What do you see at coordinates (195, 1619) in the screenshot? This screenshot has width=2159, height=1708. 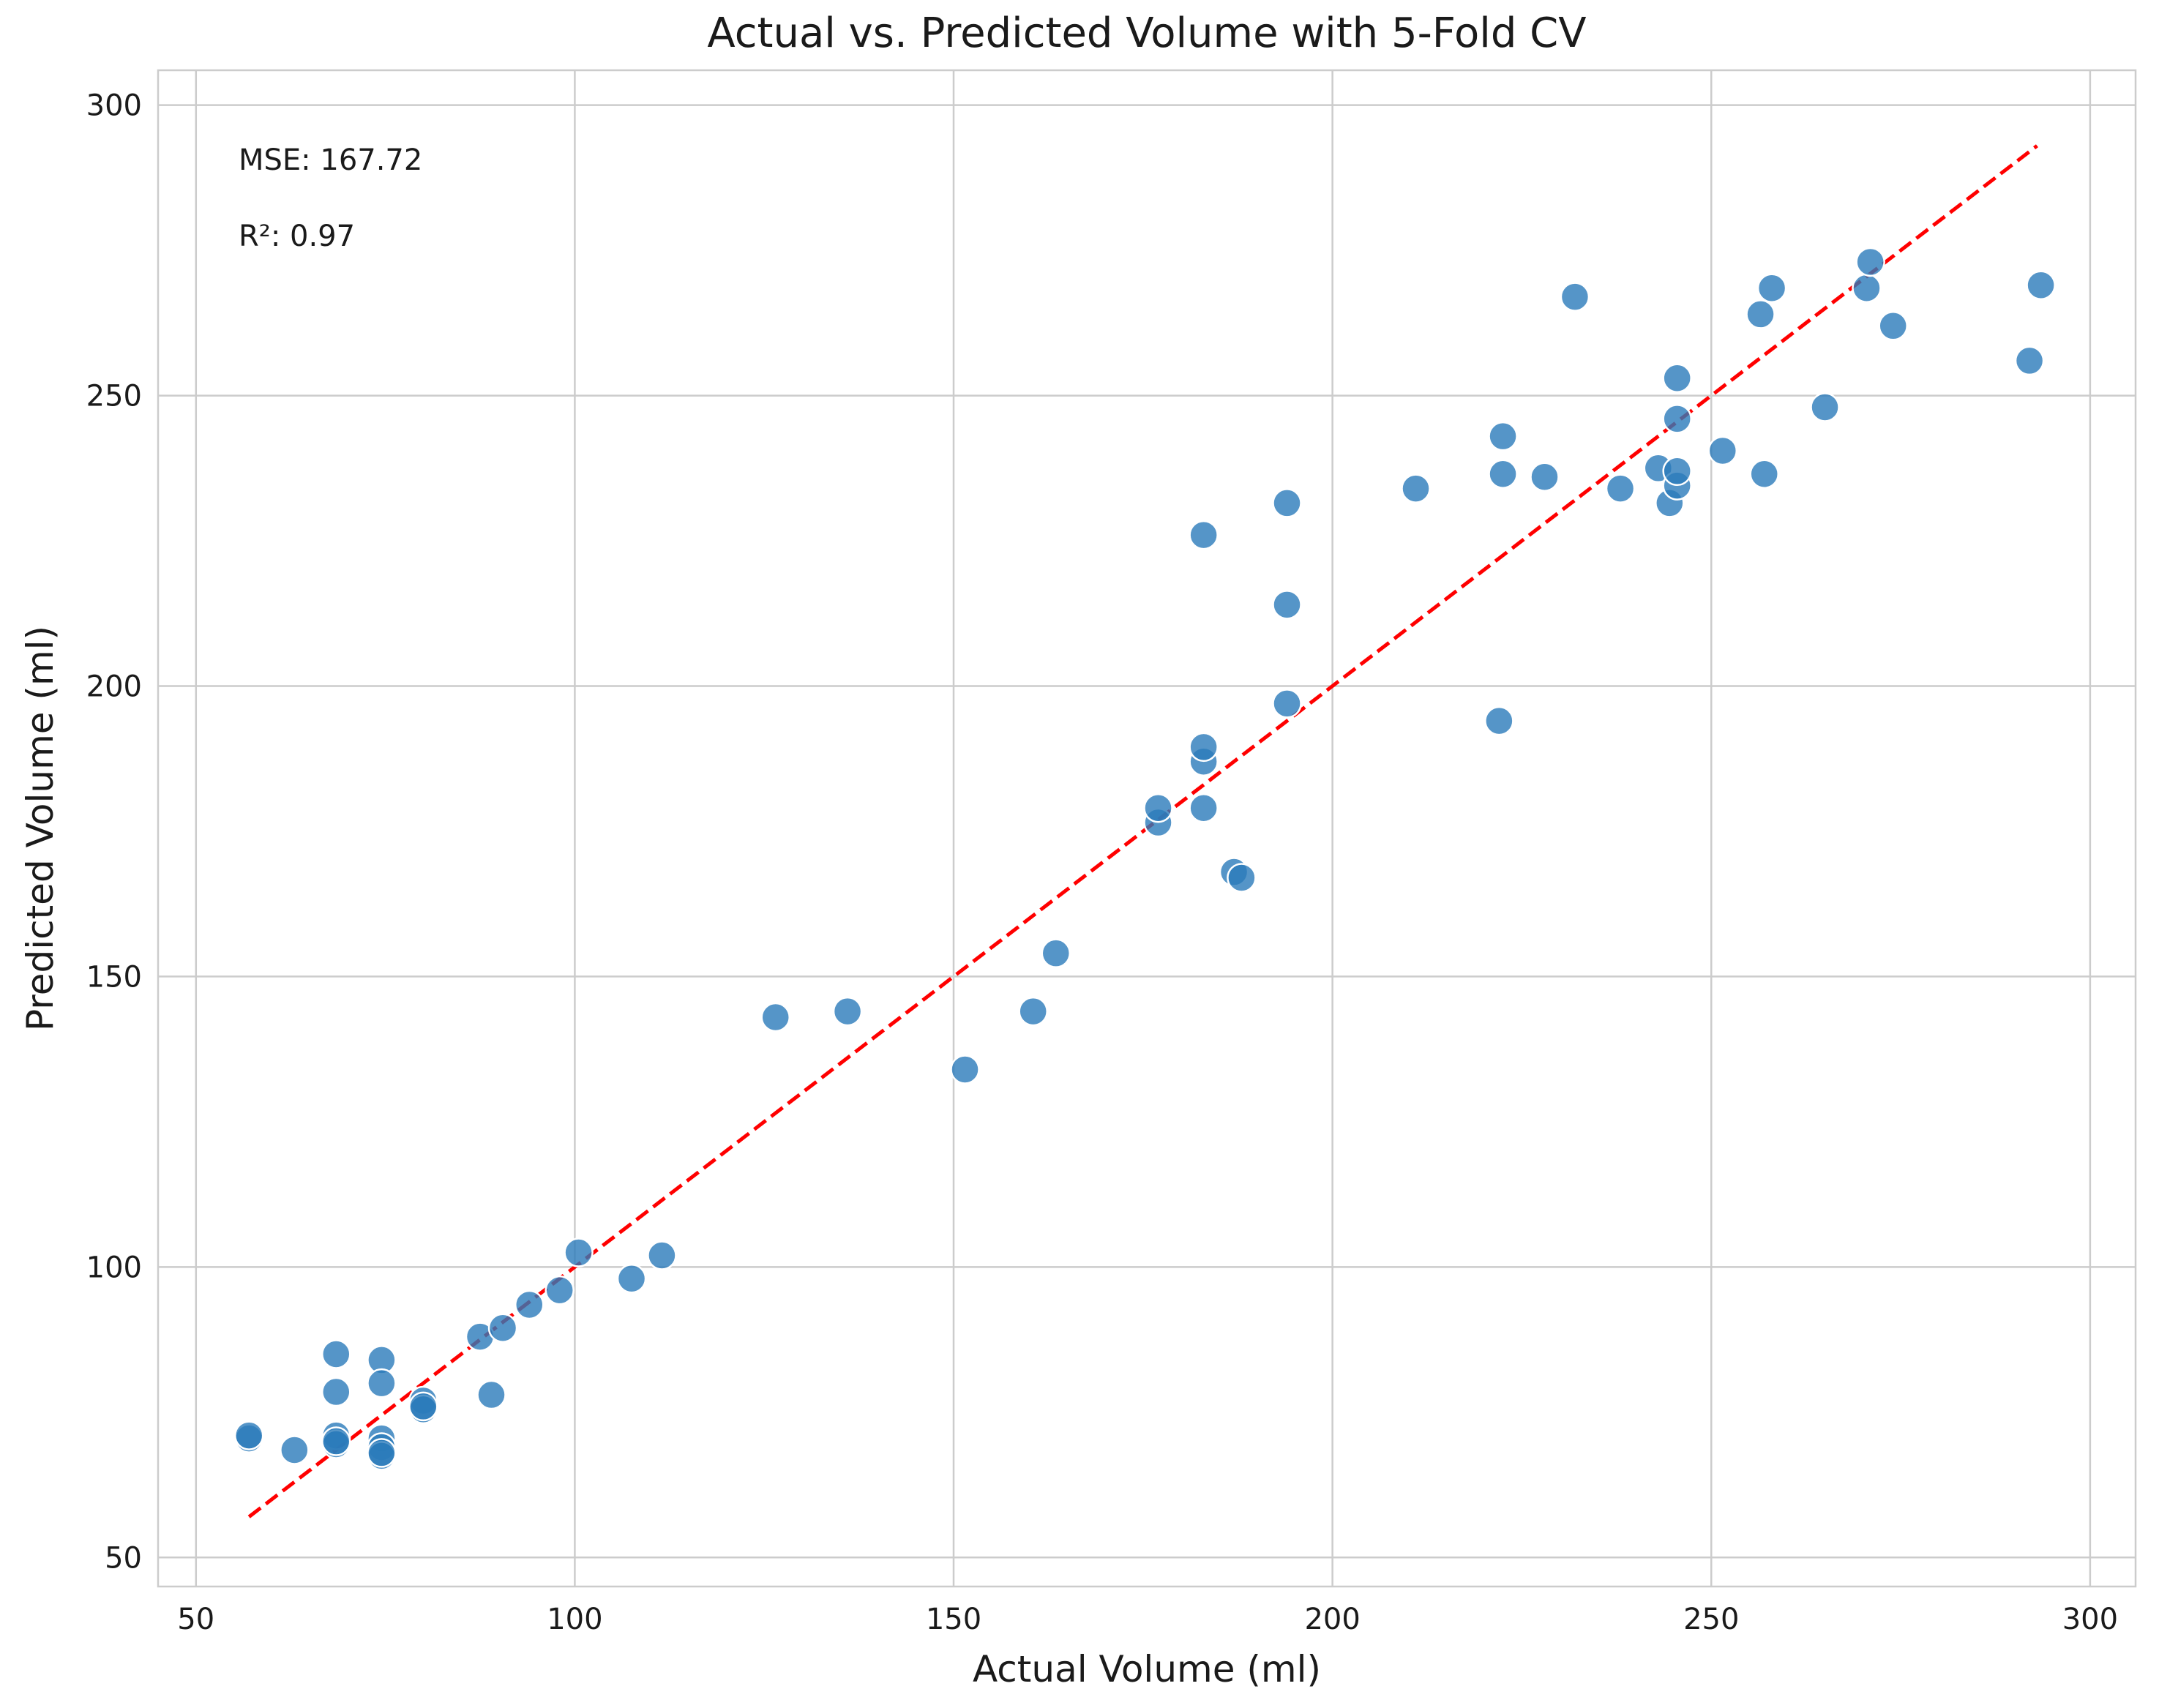 I see `x-tick-label: 50` at bounding box center [195, 1619].